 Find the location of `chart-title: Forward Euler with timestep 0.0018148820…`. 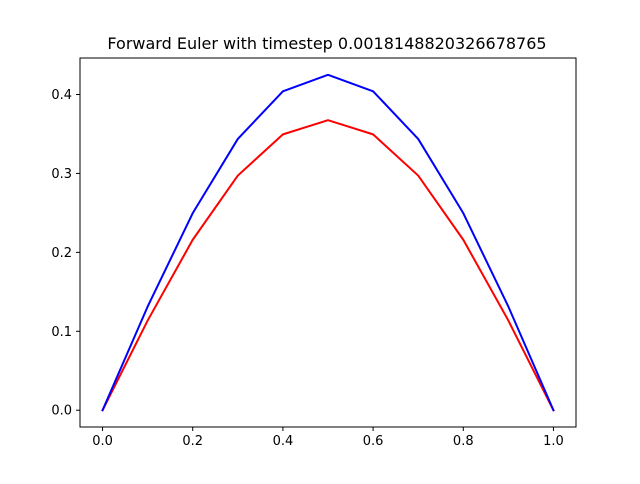

chart-title: Forward Euler with timestep 0.0018148820… is located at coordinates (326, 43).